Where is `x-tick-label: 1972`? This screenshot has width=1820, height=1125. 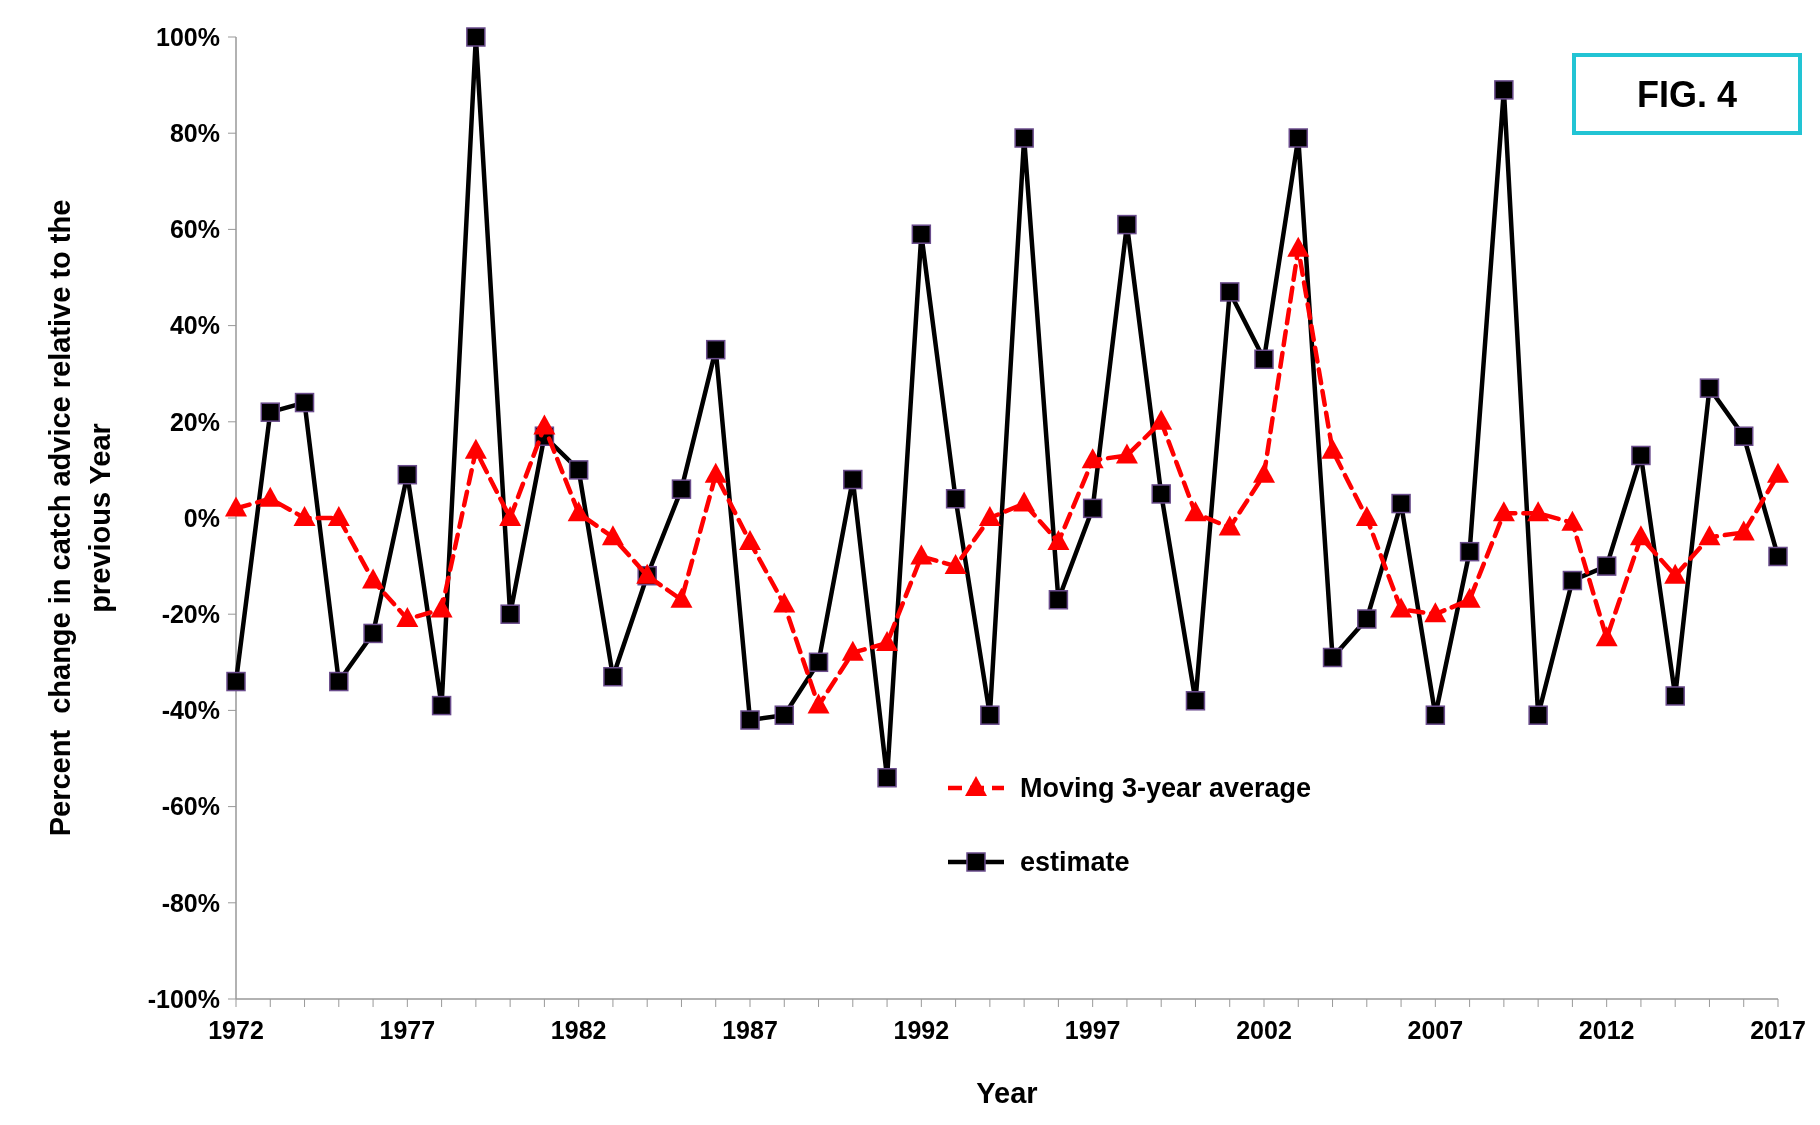 x-tick-label: 1972 is located at coordinates (236, 1030).